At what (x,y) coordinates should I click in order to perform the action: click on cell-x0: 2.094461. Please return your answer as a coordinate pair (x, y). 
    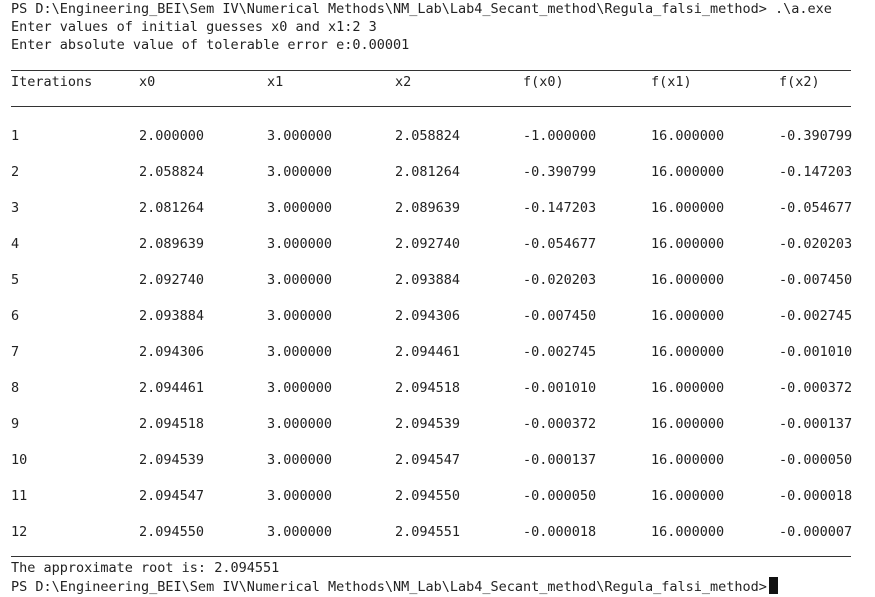
    Looking at the image, I should click on (172, 388).